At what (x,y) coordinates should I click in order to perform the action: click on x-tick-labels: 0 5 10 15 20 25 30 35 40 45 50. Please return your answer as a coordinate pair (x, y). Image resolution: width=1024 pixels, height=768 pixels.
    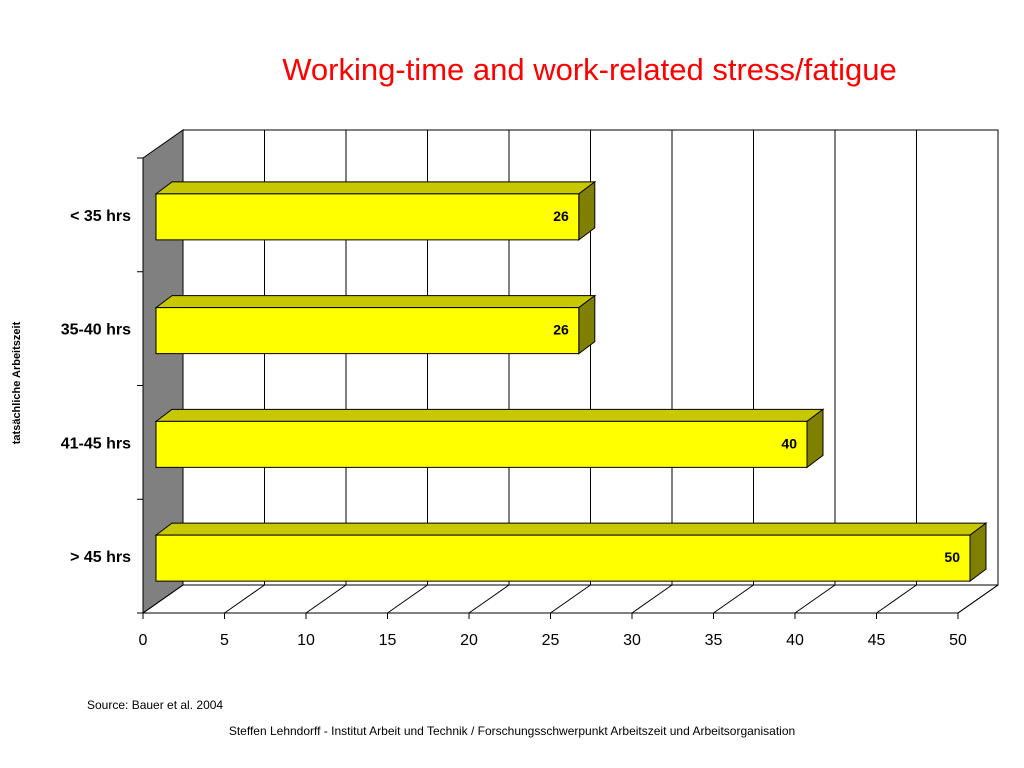
    Looking at the image, I should click on (553, 640).